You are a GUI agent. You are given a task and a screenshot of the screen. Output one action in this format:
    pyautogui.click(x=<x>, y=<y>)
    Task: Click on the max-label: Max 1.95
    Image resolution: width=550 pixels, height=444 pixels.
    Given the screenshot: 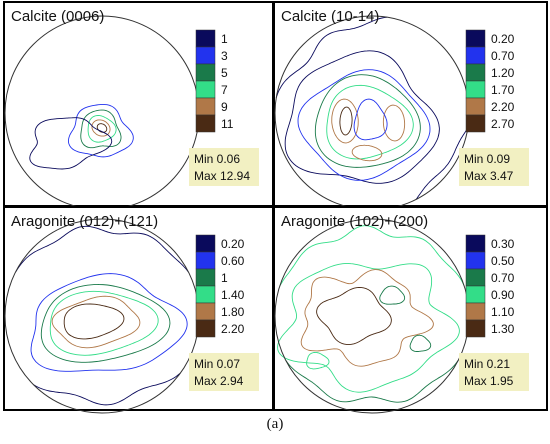 What is the action you would take?
    pyautogui.click(x=489, y=381)
    